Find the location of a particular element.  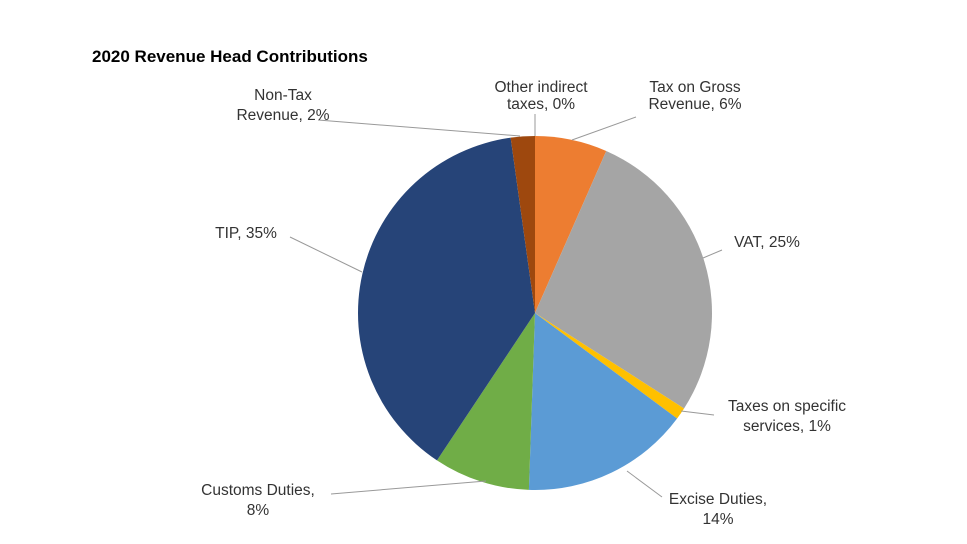

data-label-line: Tax on Gross is located at coordinates (695, 87).